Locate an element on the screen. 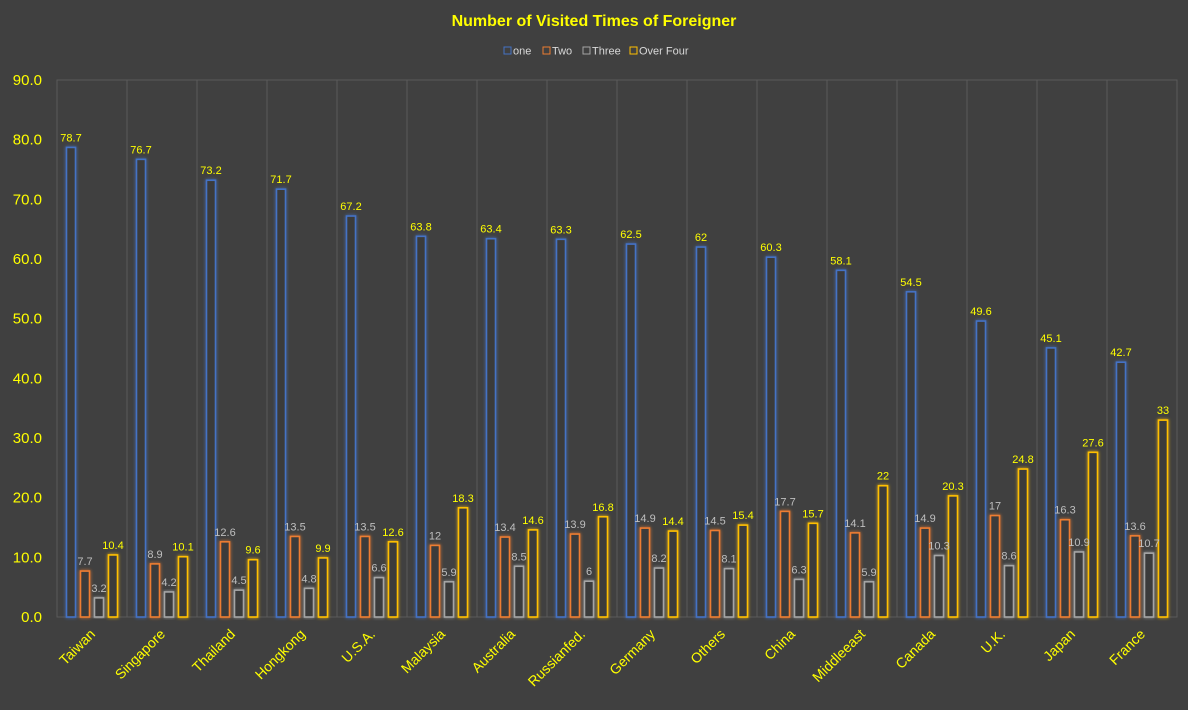 Image resolution: width=1188 pixels, height=710 pixels. bar-two-china is located at coordinates (785, 564).